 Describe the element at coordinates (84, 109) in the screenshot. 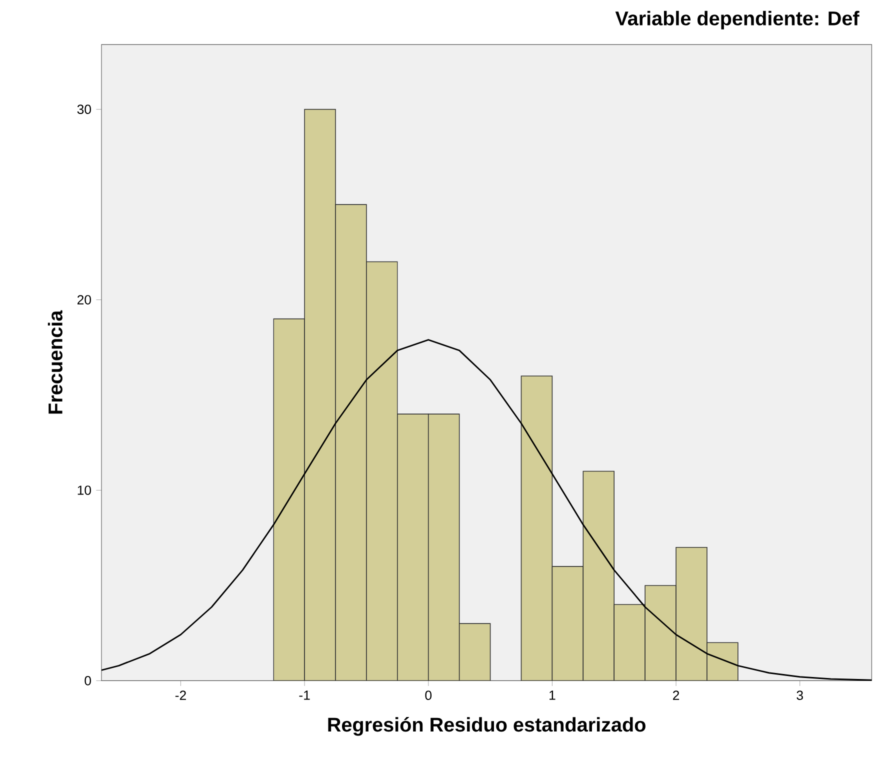

I see `y-tick-label: 30` at that location.